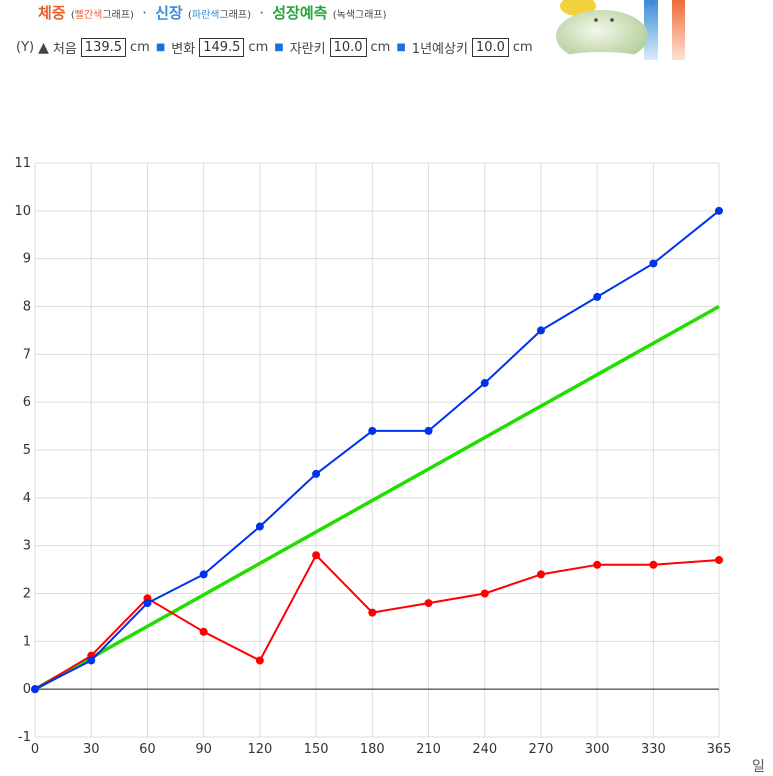 Image resolution: width=773 pixels, height=776 pixels. Describe the element at coordinates (27, 546) in the screenshot. I see `y-tick-label: 3` at that location.